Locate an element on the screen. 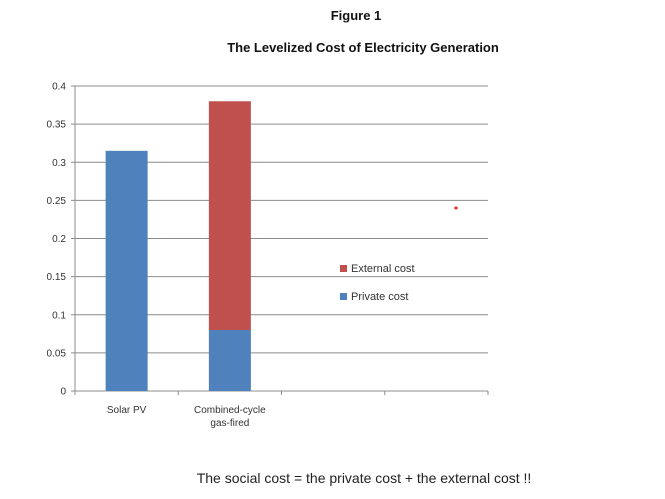  y-tick-label: 0 is located at coordinates (63, 392).